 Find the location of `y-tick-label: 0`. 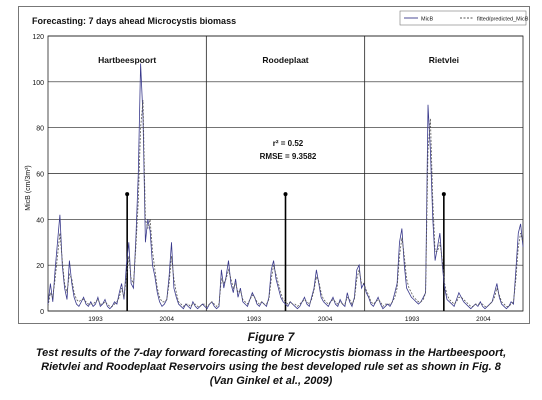

y-tick-label: 0 is located at coordinates (42, 312).